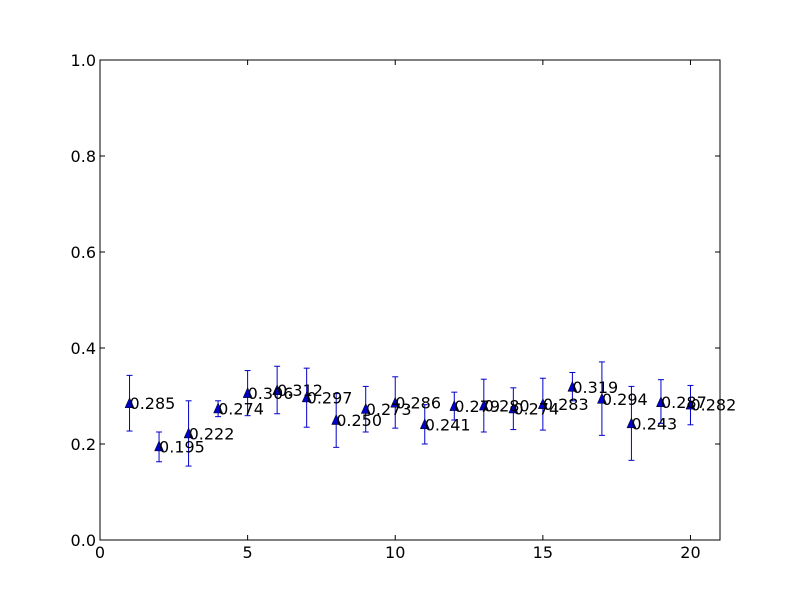 This screenshot has width=800, height=600. What do you see at coordinates (389, 409) in the screenshot?
I see `data-label: 0.273` at bounding box center [389, 409].